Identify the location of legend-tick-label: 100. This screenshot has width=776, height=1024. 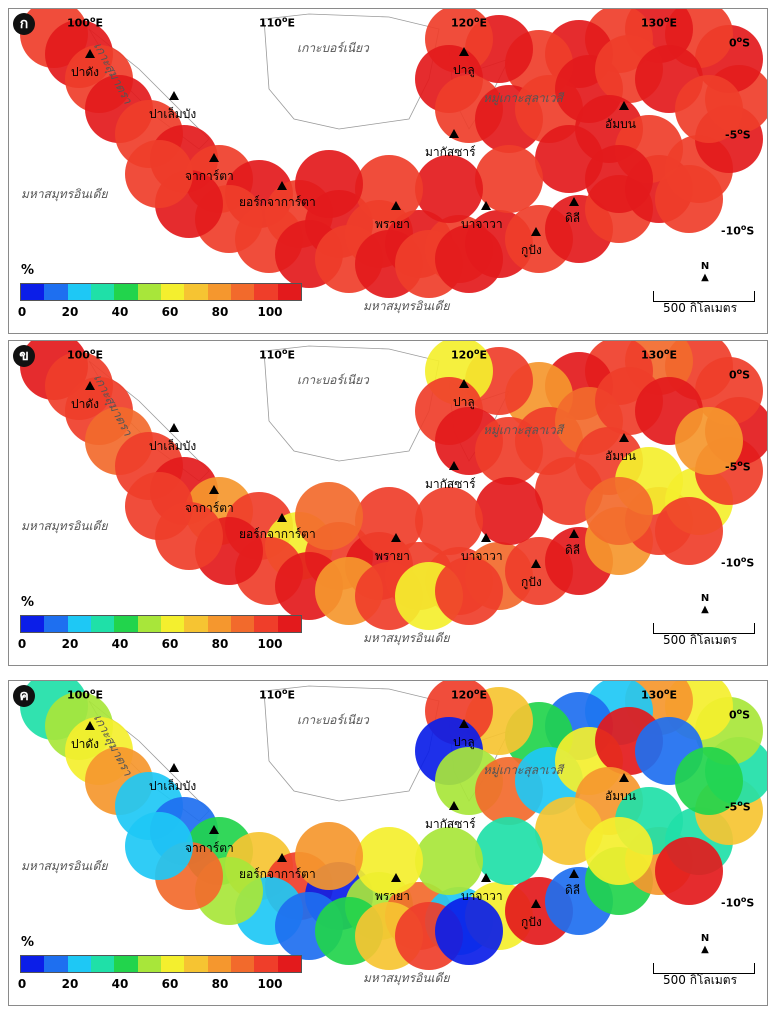
(270, 984).